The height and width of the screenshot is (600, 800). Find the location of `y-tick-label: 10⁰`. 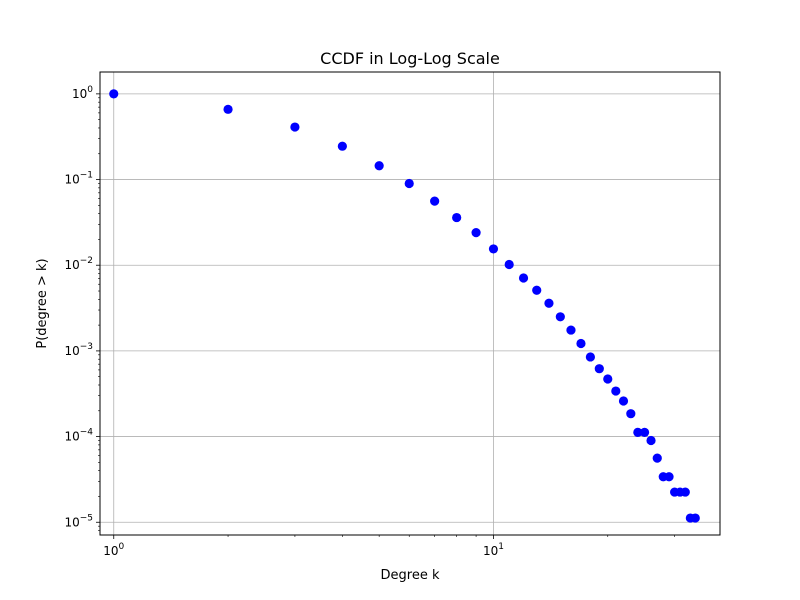

y-tick-label: 10⁰ is located at coordinates (82, 93).